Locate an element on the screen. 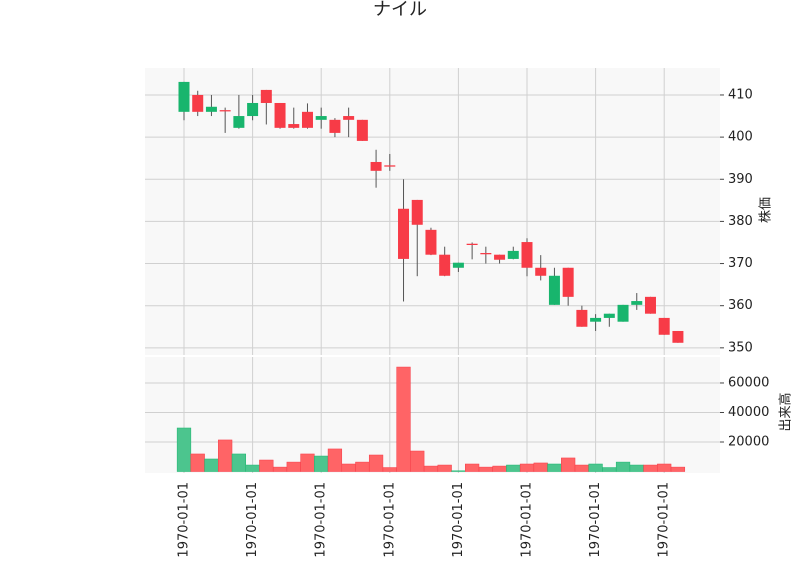  y-axis-label: 株価 is located at coordinates (766, 210).